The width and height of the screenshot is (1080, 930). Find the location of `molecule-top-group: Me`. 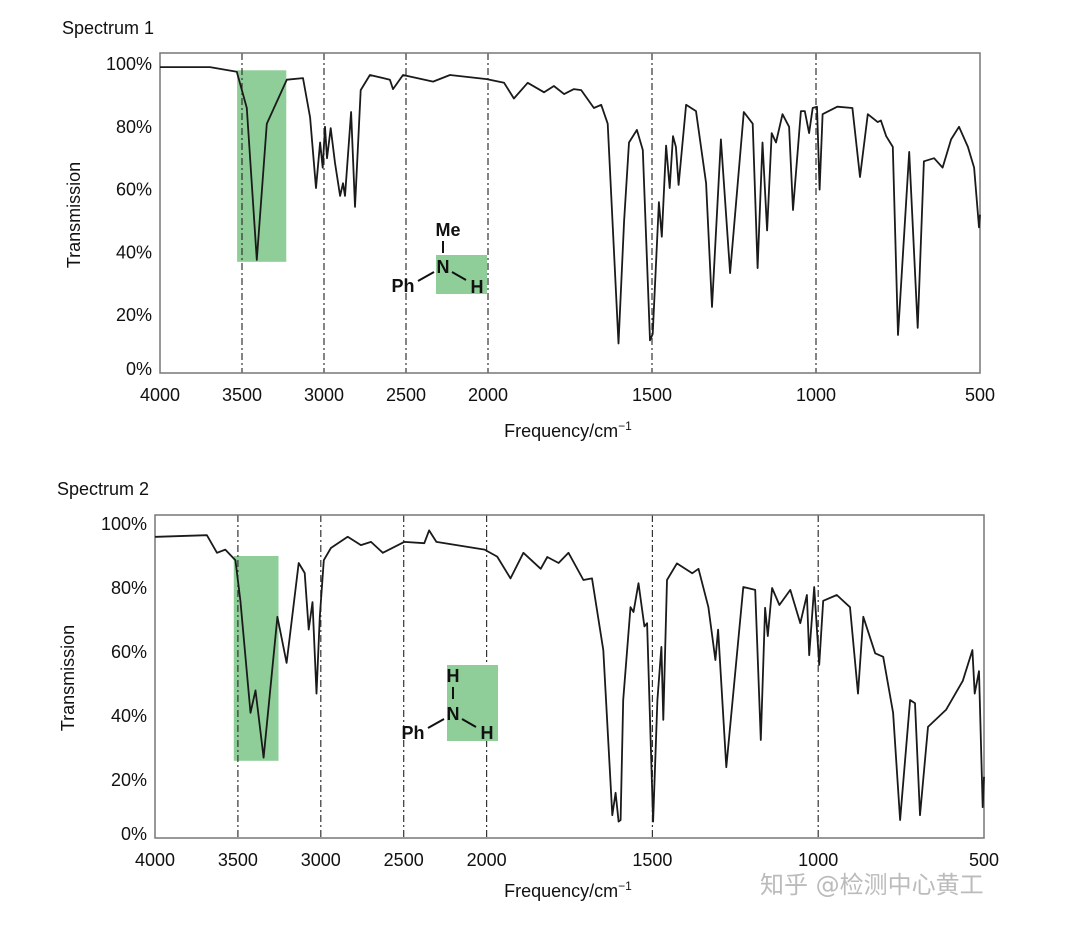

molecule-top-group: Me is located at coordinates (447, 230).